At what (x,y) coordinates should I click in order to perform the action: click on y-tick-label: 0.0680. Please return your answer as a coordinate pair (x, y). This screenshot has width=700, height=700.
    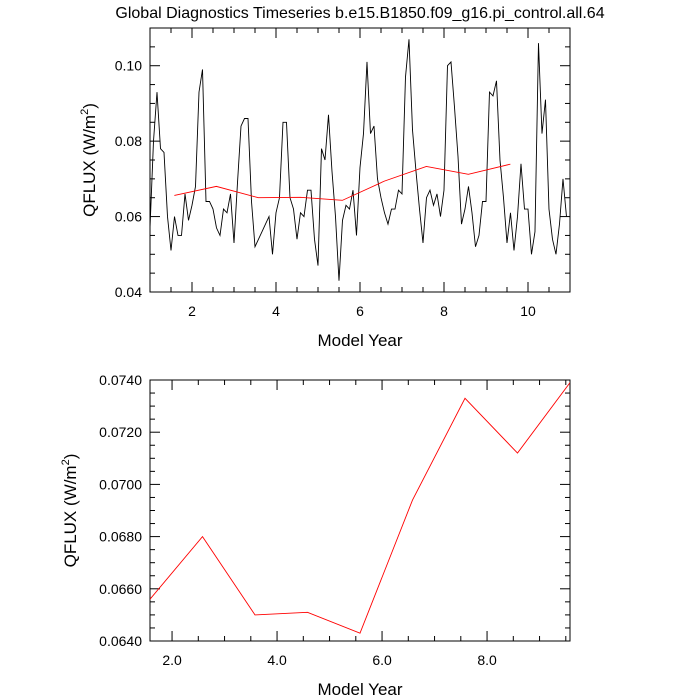
    Looking at the image, I should click on (120, 537).